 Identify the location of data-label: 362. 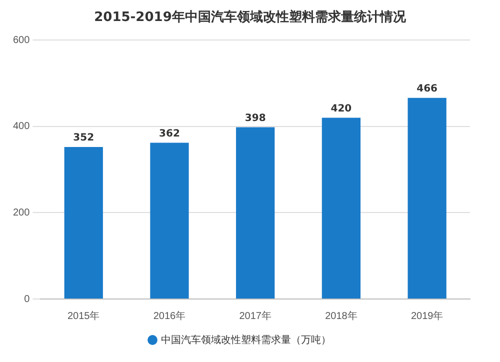
(169, 134).